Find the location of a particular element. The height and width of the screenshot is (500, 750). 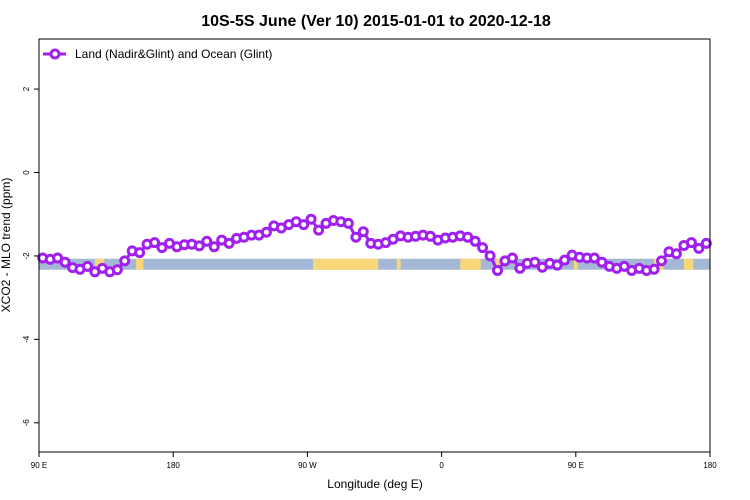

legend-entry-label: Land (Nadir&Glint) and Ocean (Glint) is located at coordinates (173, 54).